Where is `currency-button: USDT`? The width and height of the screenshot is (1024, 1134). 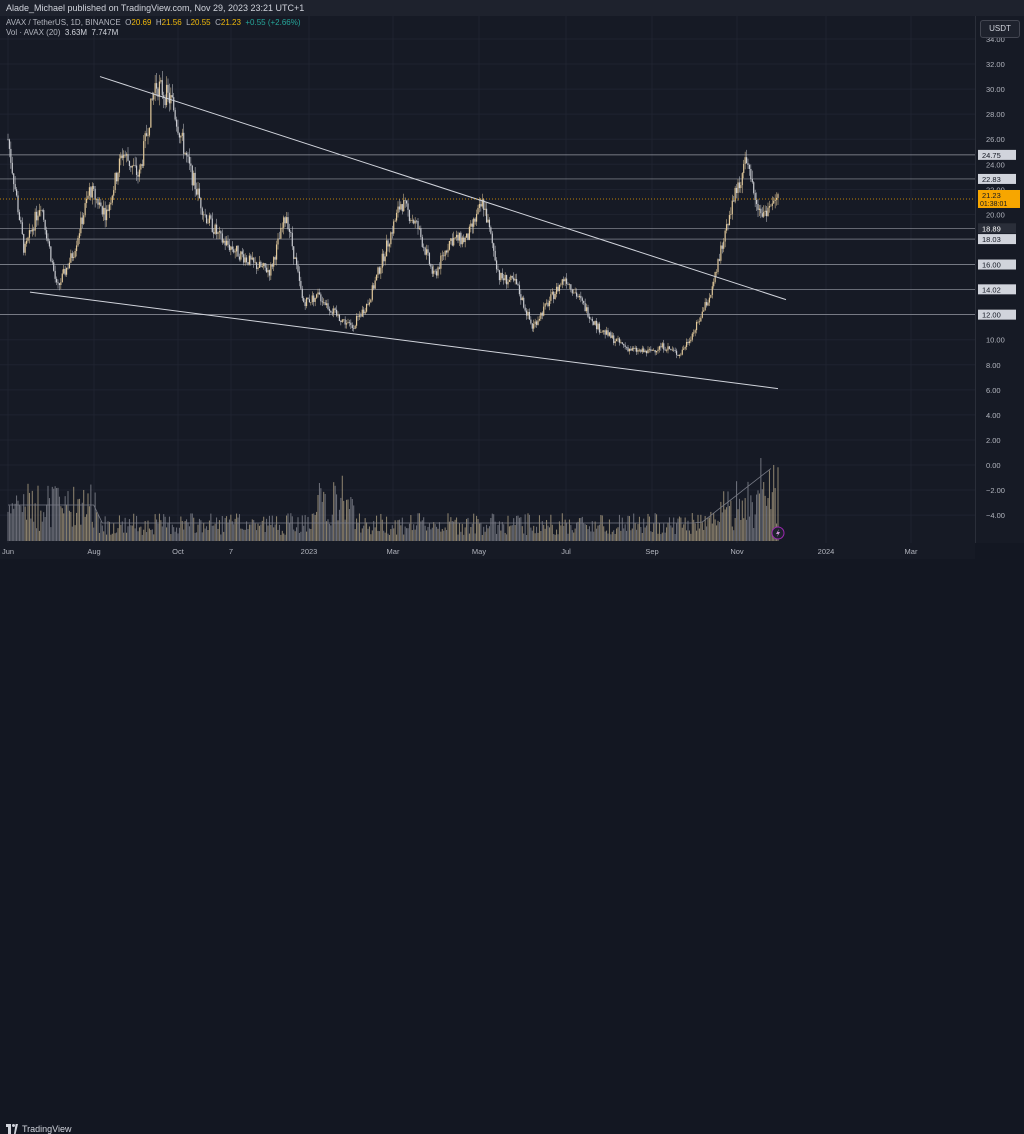 currency-button: USDT is located at coordinates (1000, 29).